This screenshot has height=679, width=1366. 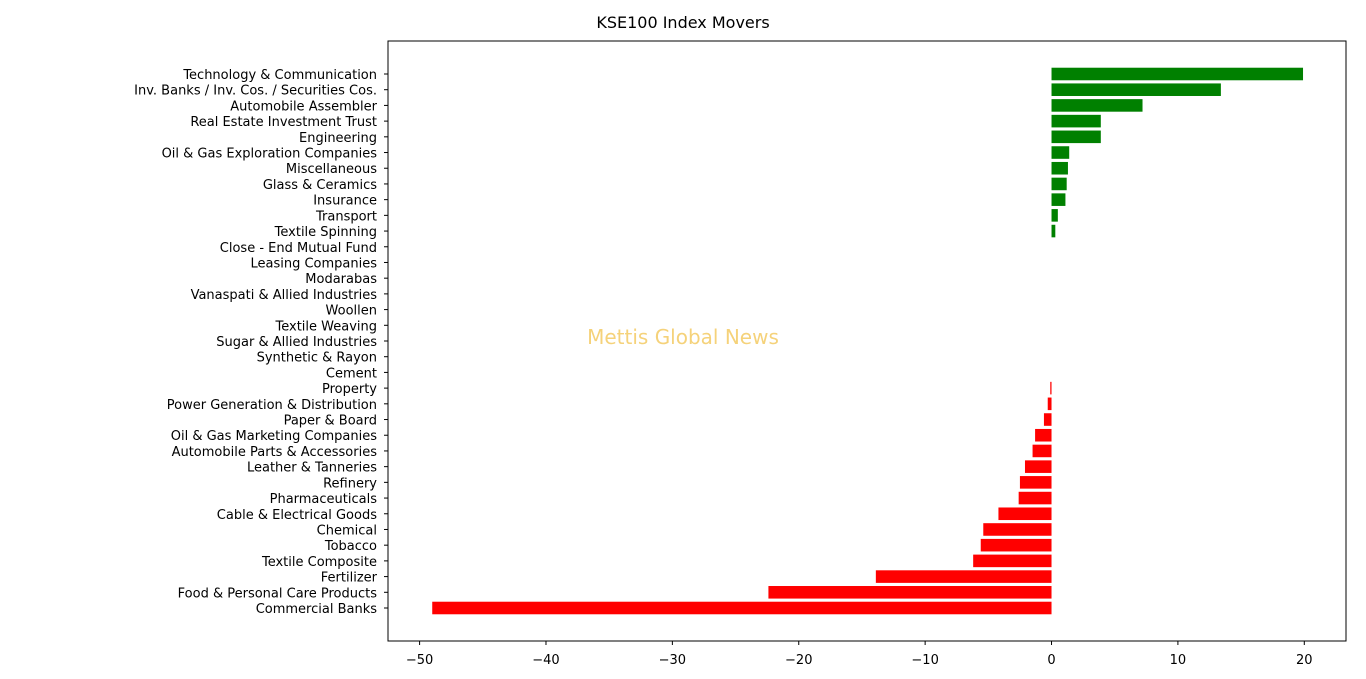 What do you see at coordinates (351, 311) in the screenshot?
I see `category-label: Woollen` at bounding box center [351, 311].